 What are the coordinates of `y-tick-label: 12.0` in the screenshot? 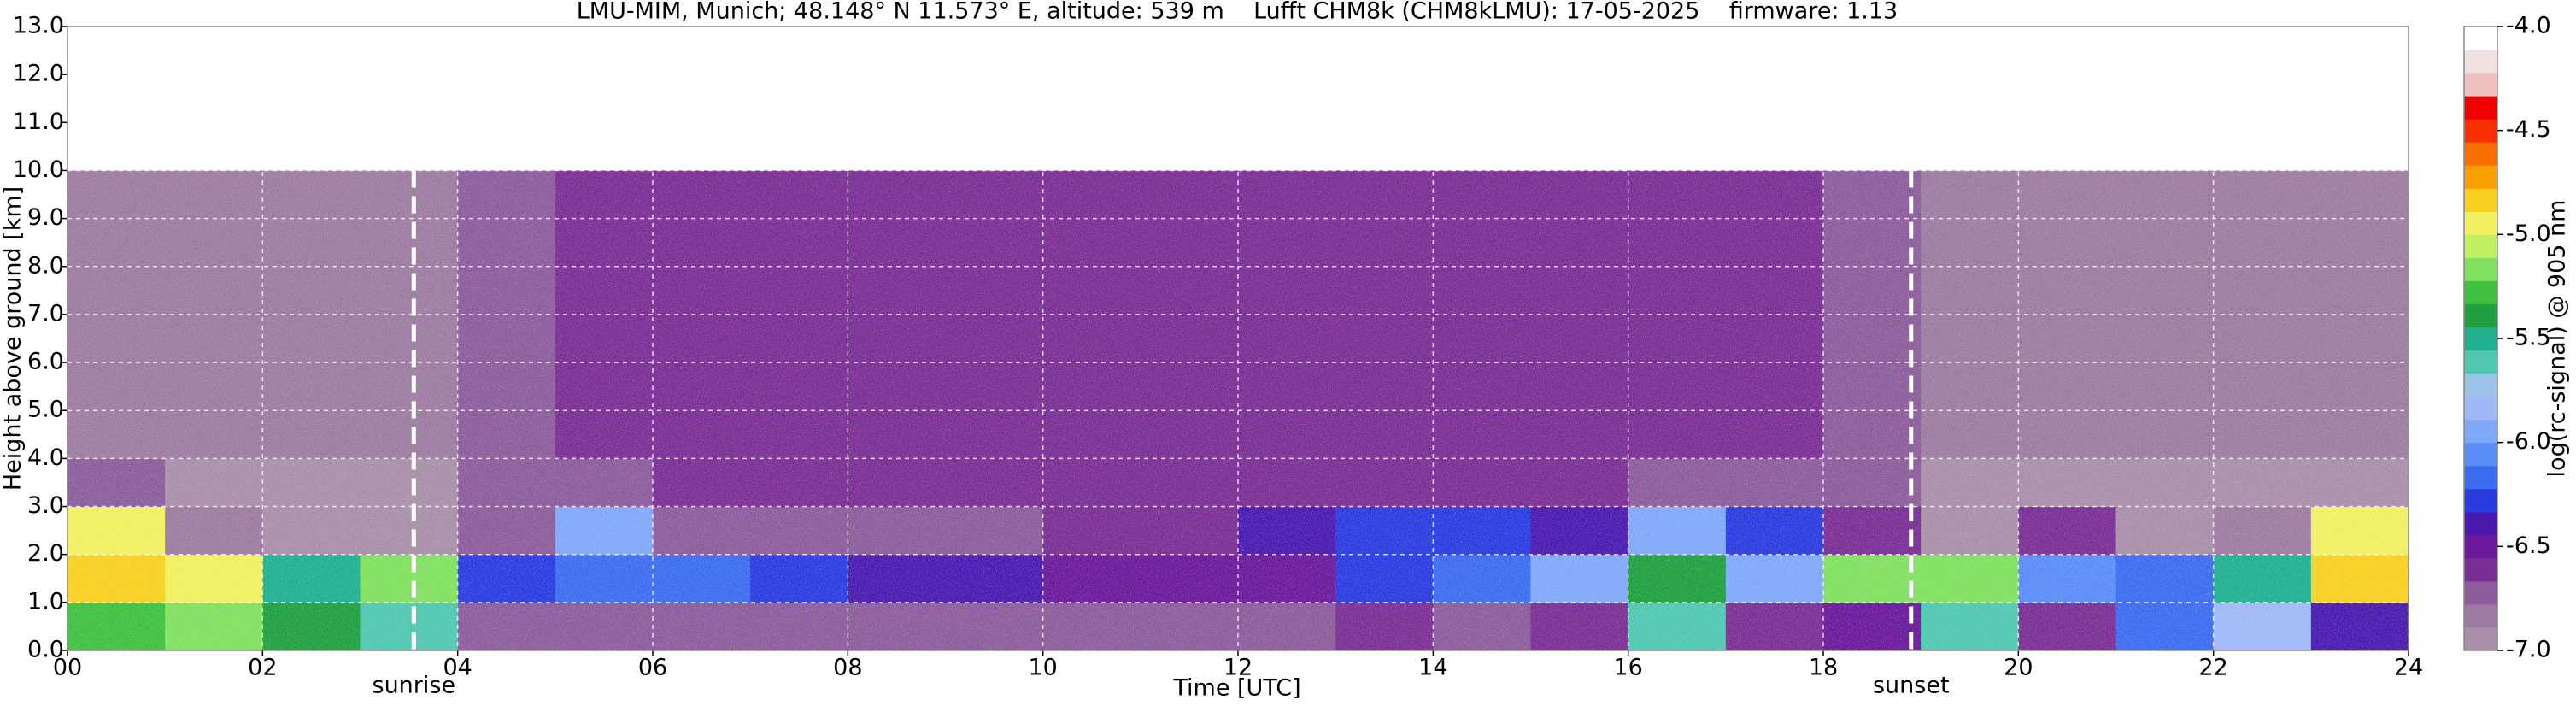 It's located at (38, 74).